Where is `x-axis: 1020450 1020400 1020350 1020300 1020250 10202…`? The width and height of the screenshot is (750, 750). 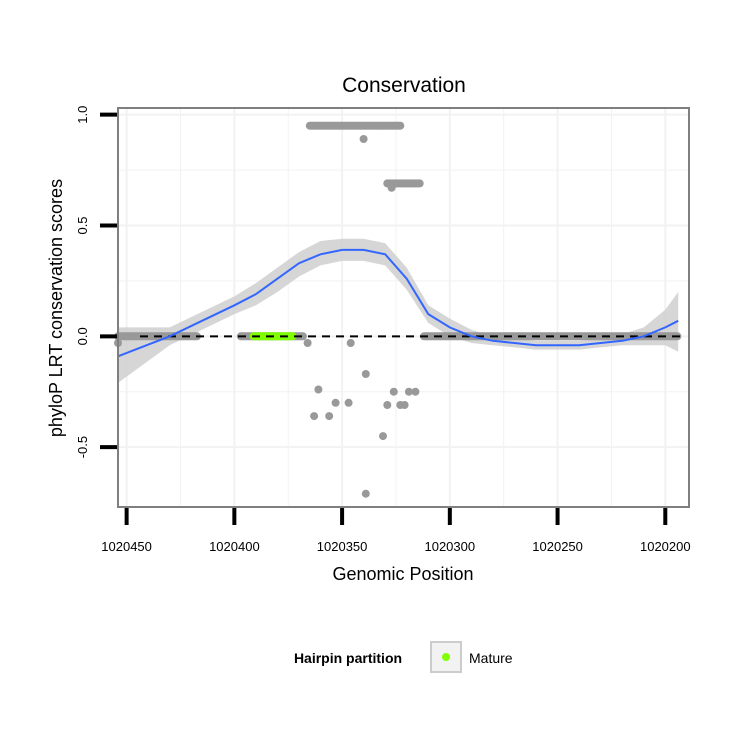 x-axis: 1020450 1020400 1020350 1020300 1020250 10202… is located at coordinates (396, 531).